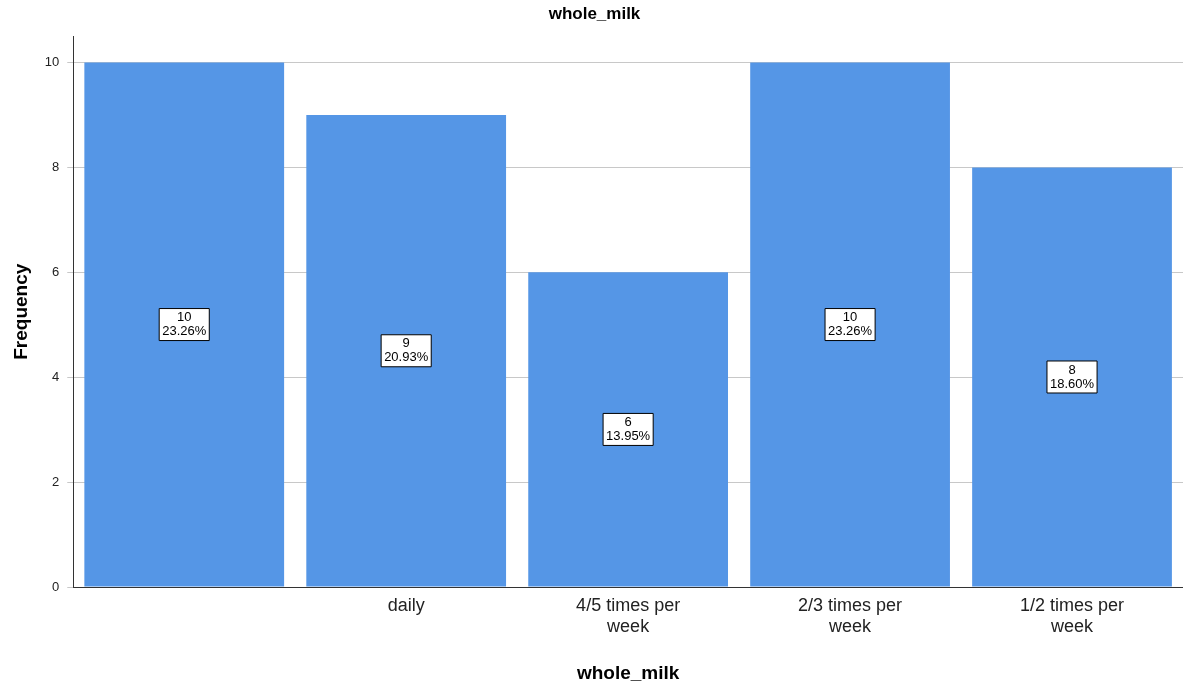 The width and height of the screenshot is (1183, 689). Describe the element at coordinates (20, 311) in the screenshot. I see `y-axis-title: Frequency` at that location.